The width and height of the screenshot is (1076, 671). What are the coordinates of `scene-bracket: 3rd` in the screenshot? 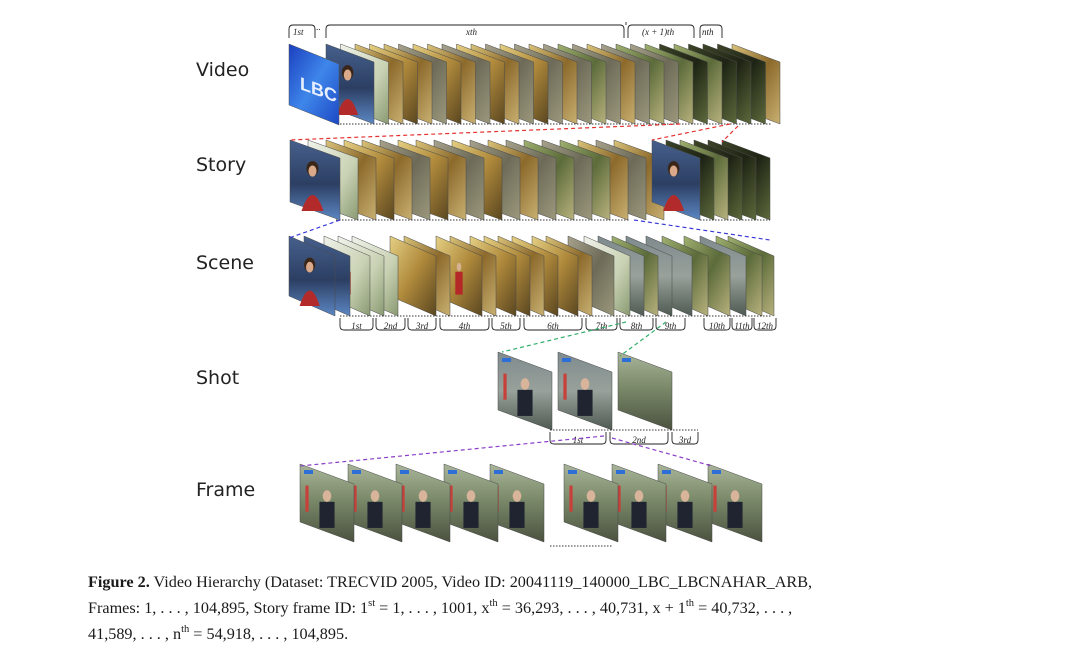 It's located at (422, 324).